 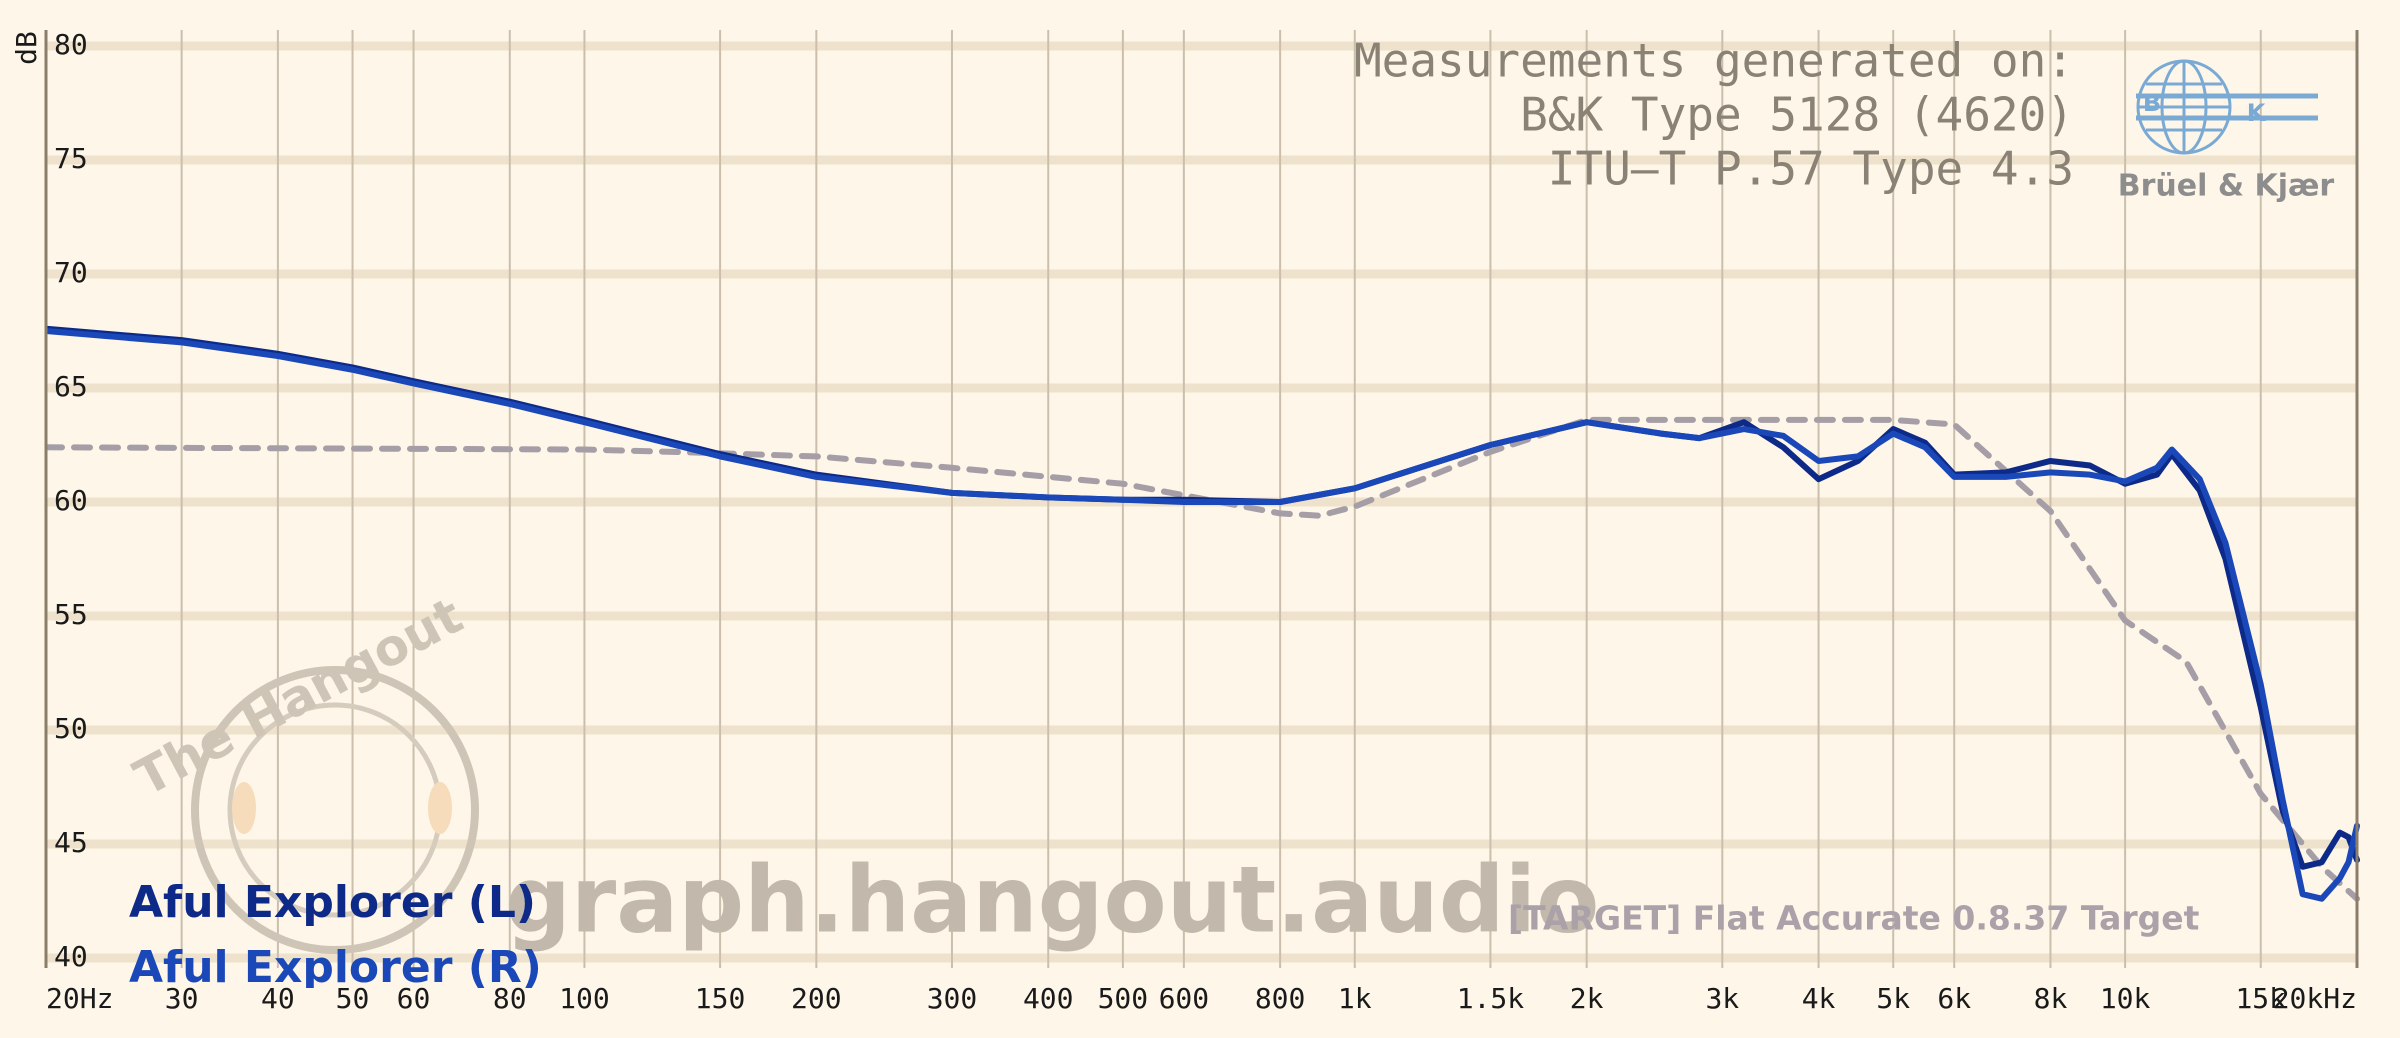 I want to click on x-tick-label: 2k, so click(x=1587, y=998).